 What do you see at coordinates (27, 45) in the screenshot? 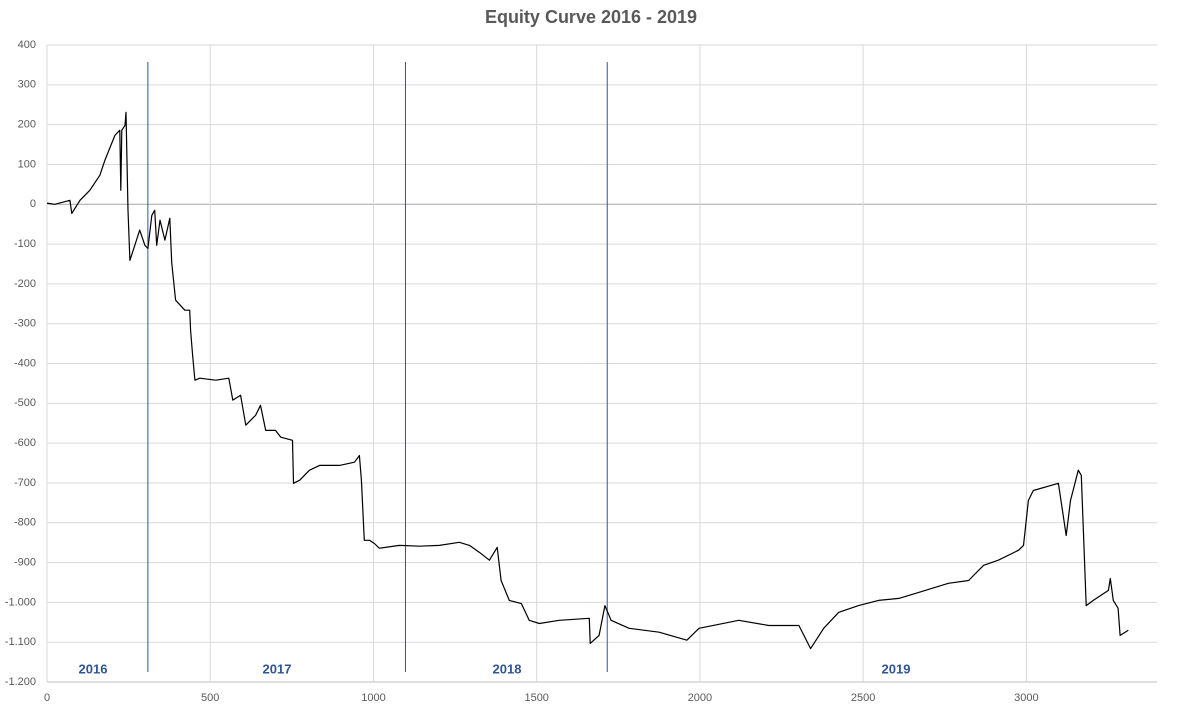
I see `y-tick-label: 400` at bounding box center [27, 45].